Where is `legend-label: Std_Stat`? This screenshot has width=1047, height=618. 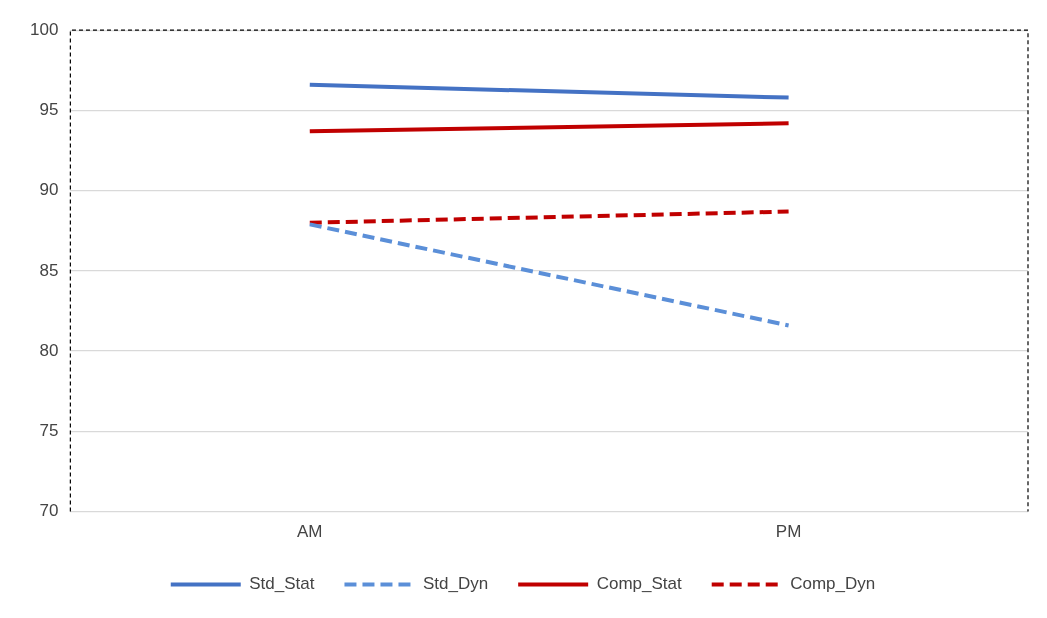 legend-label: Std_Stat is located at coordinates (282, 584).